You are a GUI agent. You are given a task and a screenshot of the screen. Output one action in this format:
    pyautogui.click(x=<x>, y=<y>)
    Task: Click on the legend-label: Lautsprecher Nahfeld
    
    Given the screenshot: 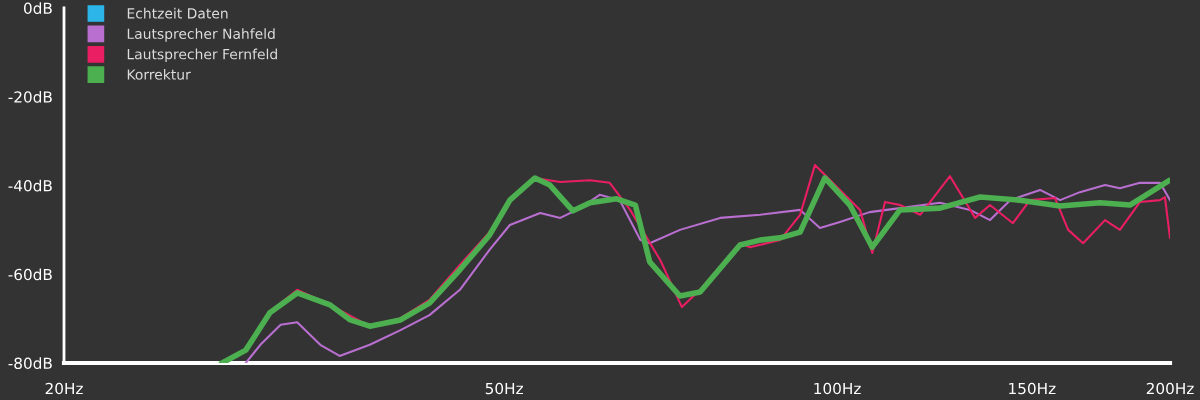 What is the action you would take?
    pyautogui.click(x=201, y=35)
    